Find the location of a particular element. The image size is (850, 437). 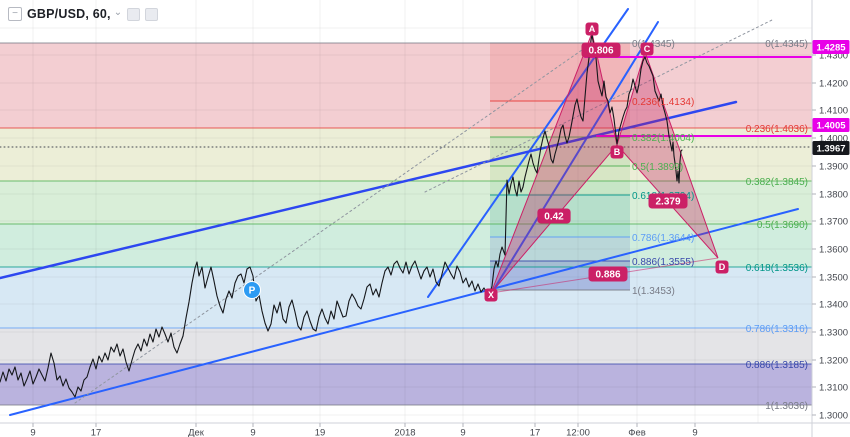

time-tick-label: Дек is located at coordinates (196, 432).